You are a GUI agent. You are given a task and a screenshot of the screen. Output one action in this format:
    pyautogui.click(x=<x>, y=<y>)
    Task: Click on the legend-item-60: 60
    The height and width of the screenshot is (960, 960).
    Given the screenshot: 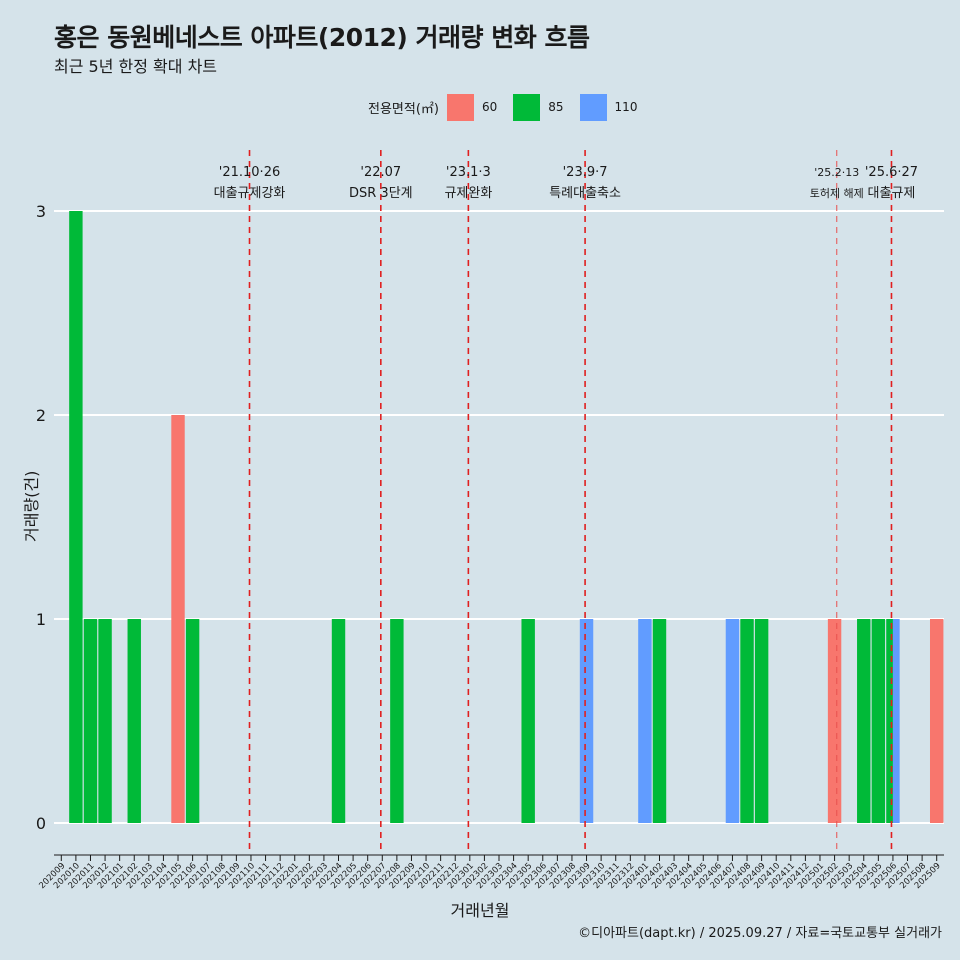 What is the action you would take?
    pyautogui.click(x=474, y=107)
    